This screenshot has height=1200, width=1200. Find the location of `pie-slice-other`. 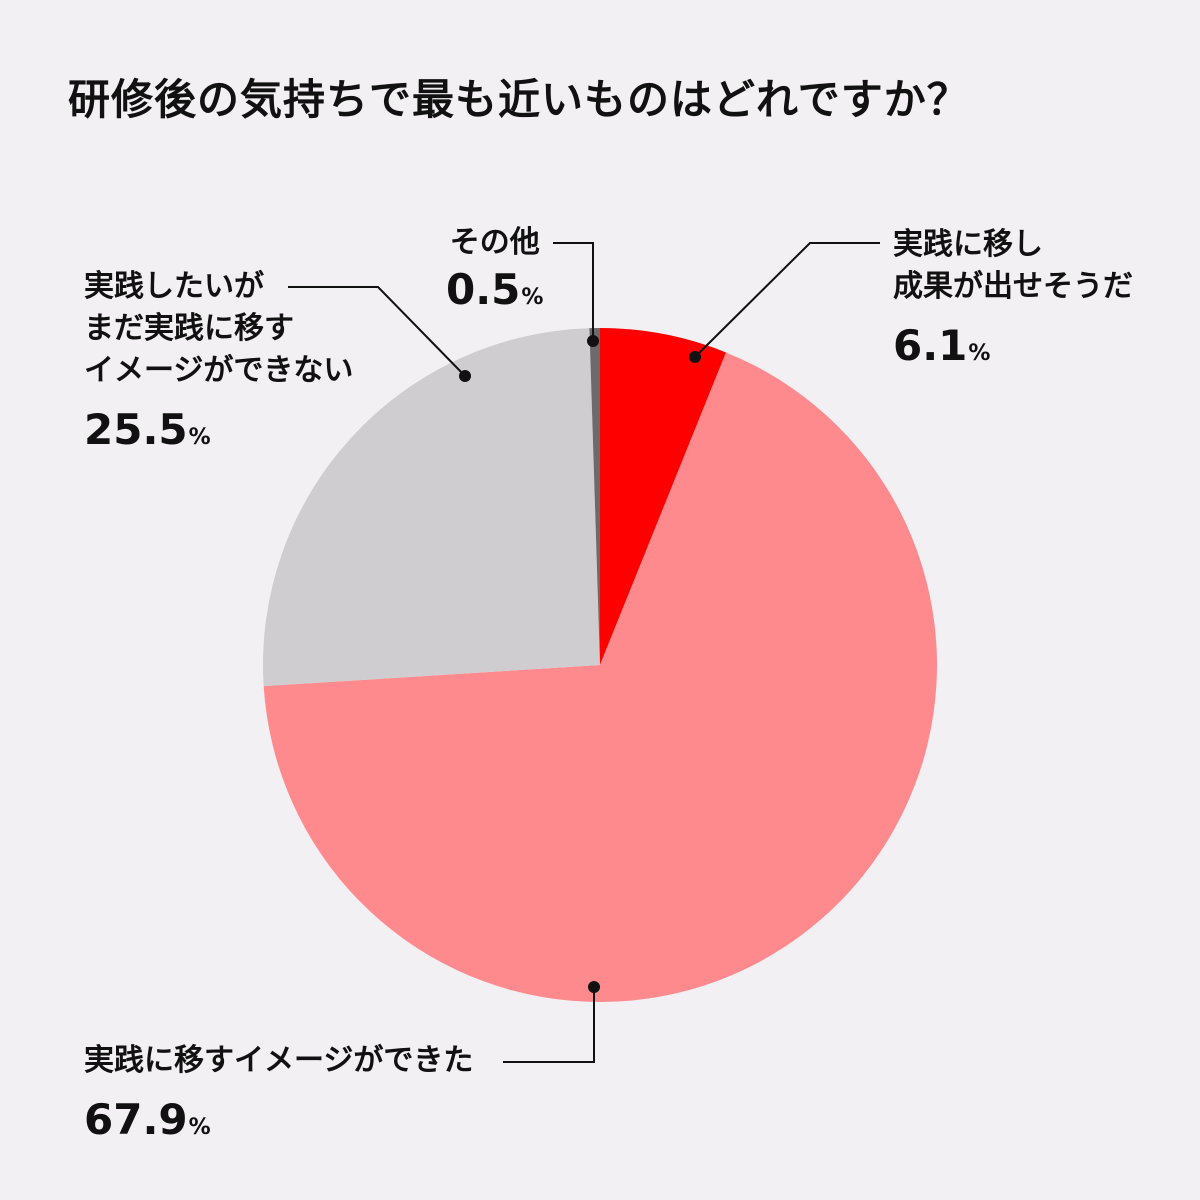

pie-slice-other is located at coordinates (594, 496).